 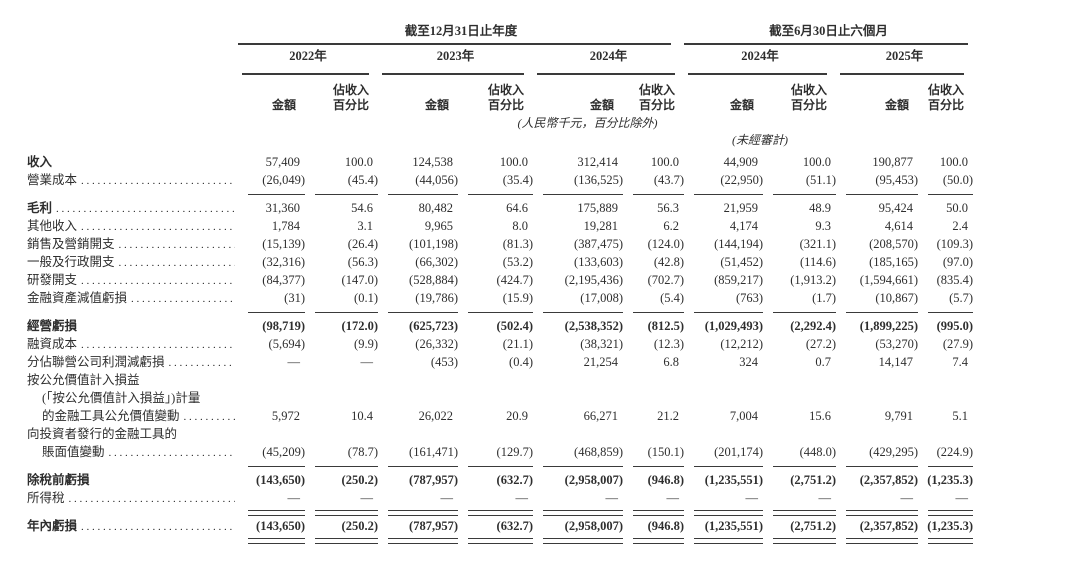 What do you see at coordinates (517, 344) in the screenshot?
I see `cell-value: (21.1)` at bounding box center [517, 344].